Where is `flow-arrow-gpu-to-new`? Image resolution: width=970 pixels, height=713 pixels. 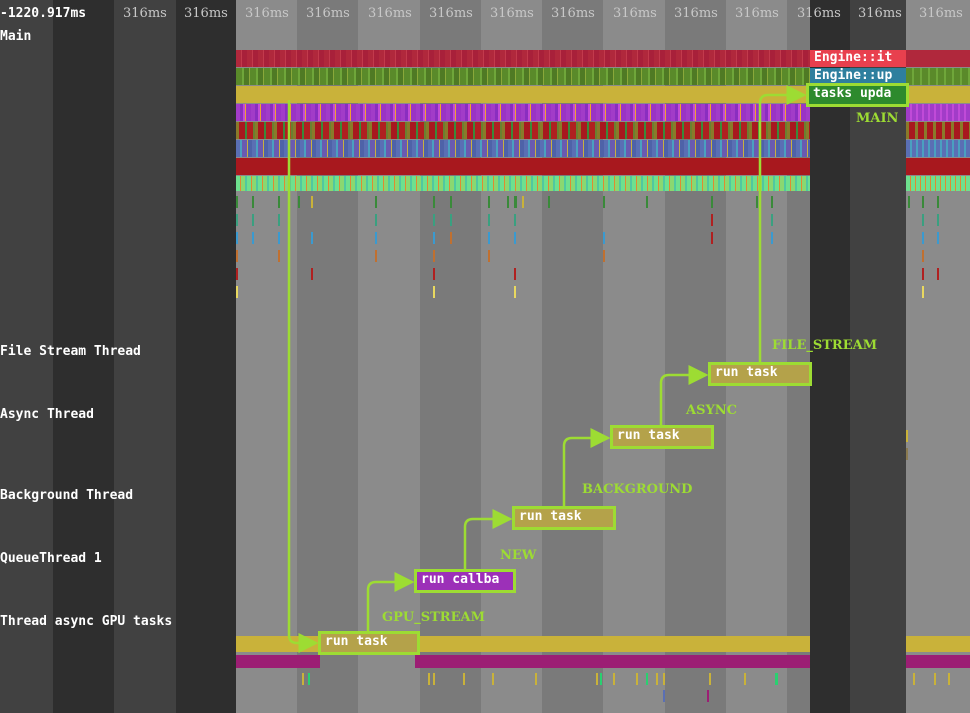
flow-arrow-gpu-to-new is located at coordinates (390, 602).